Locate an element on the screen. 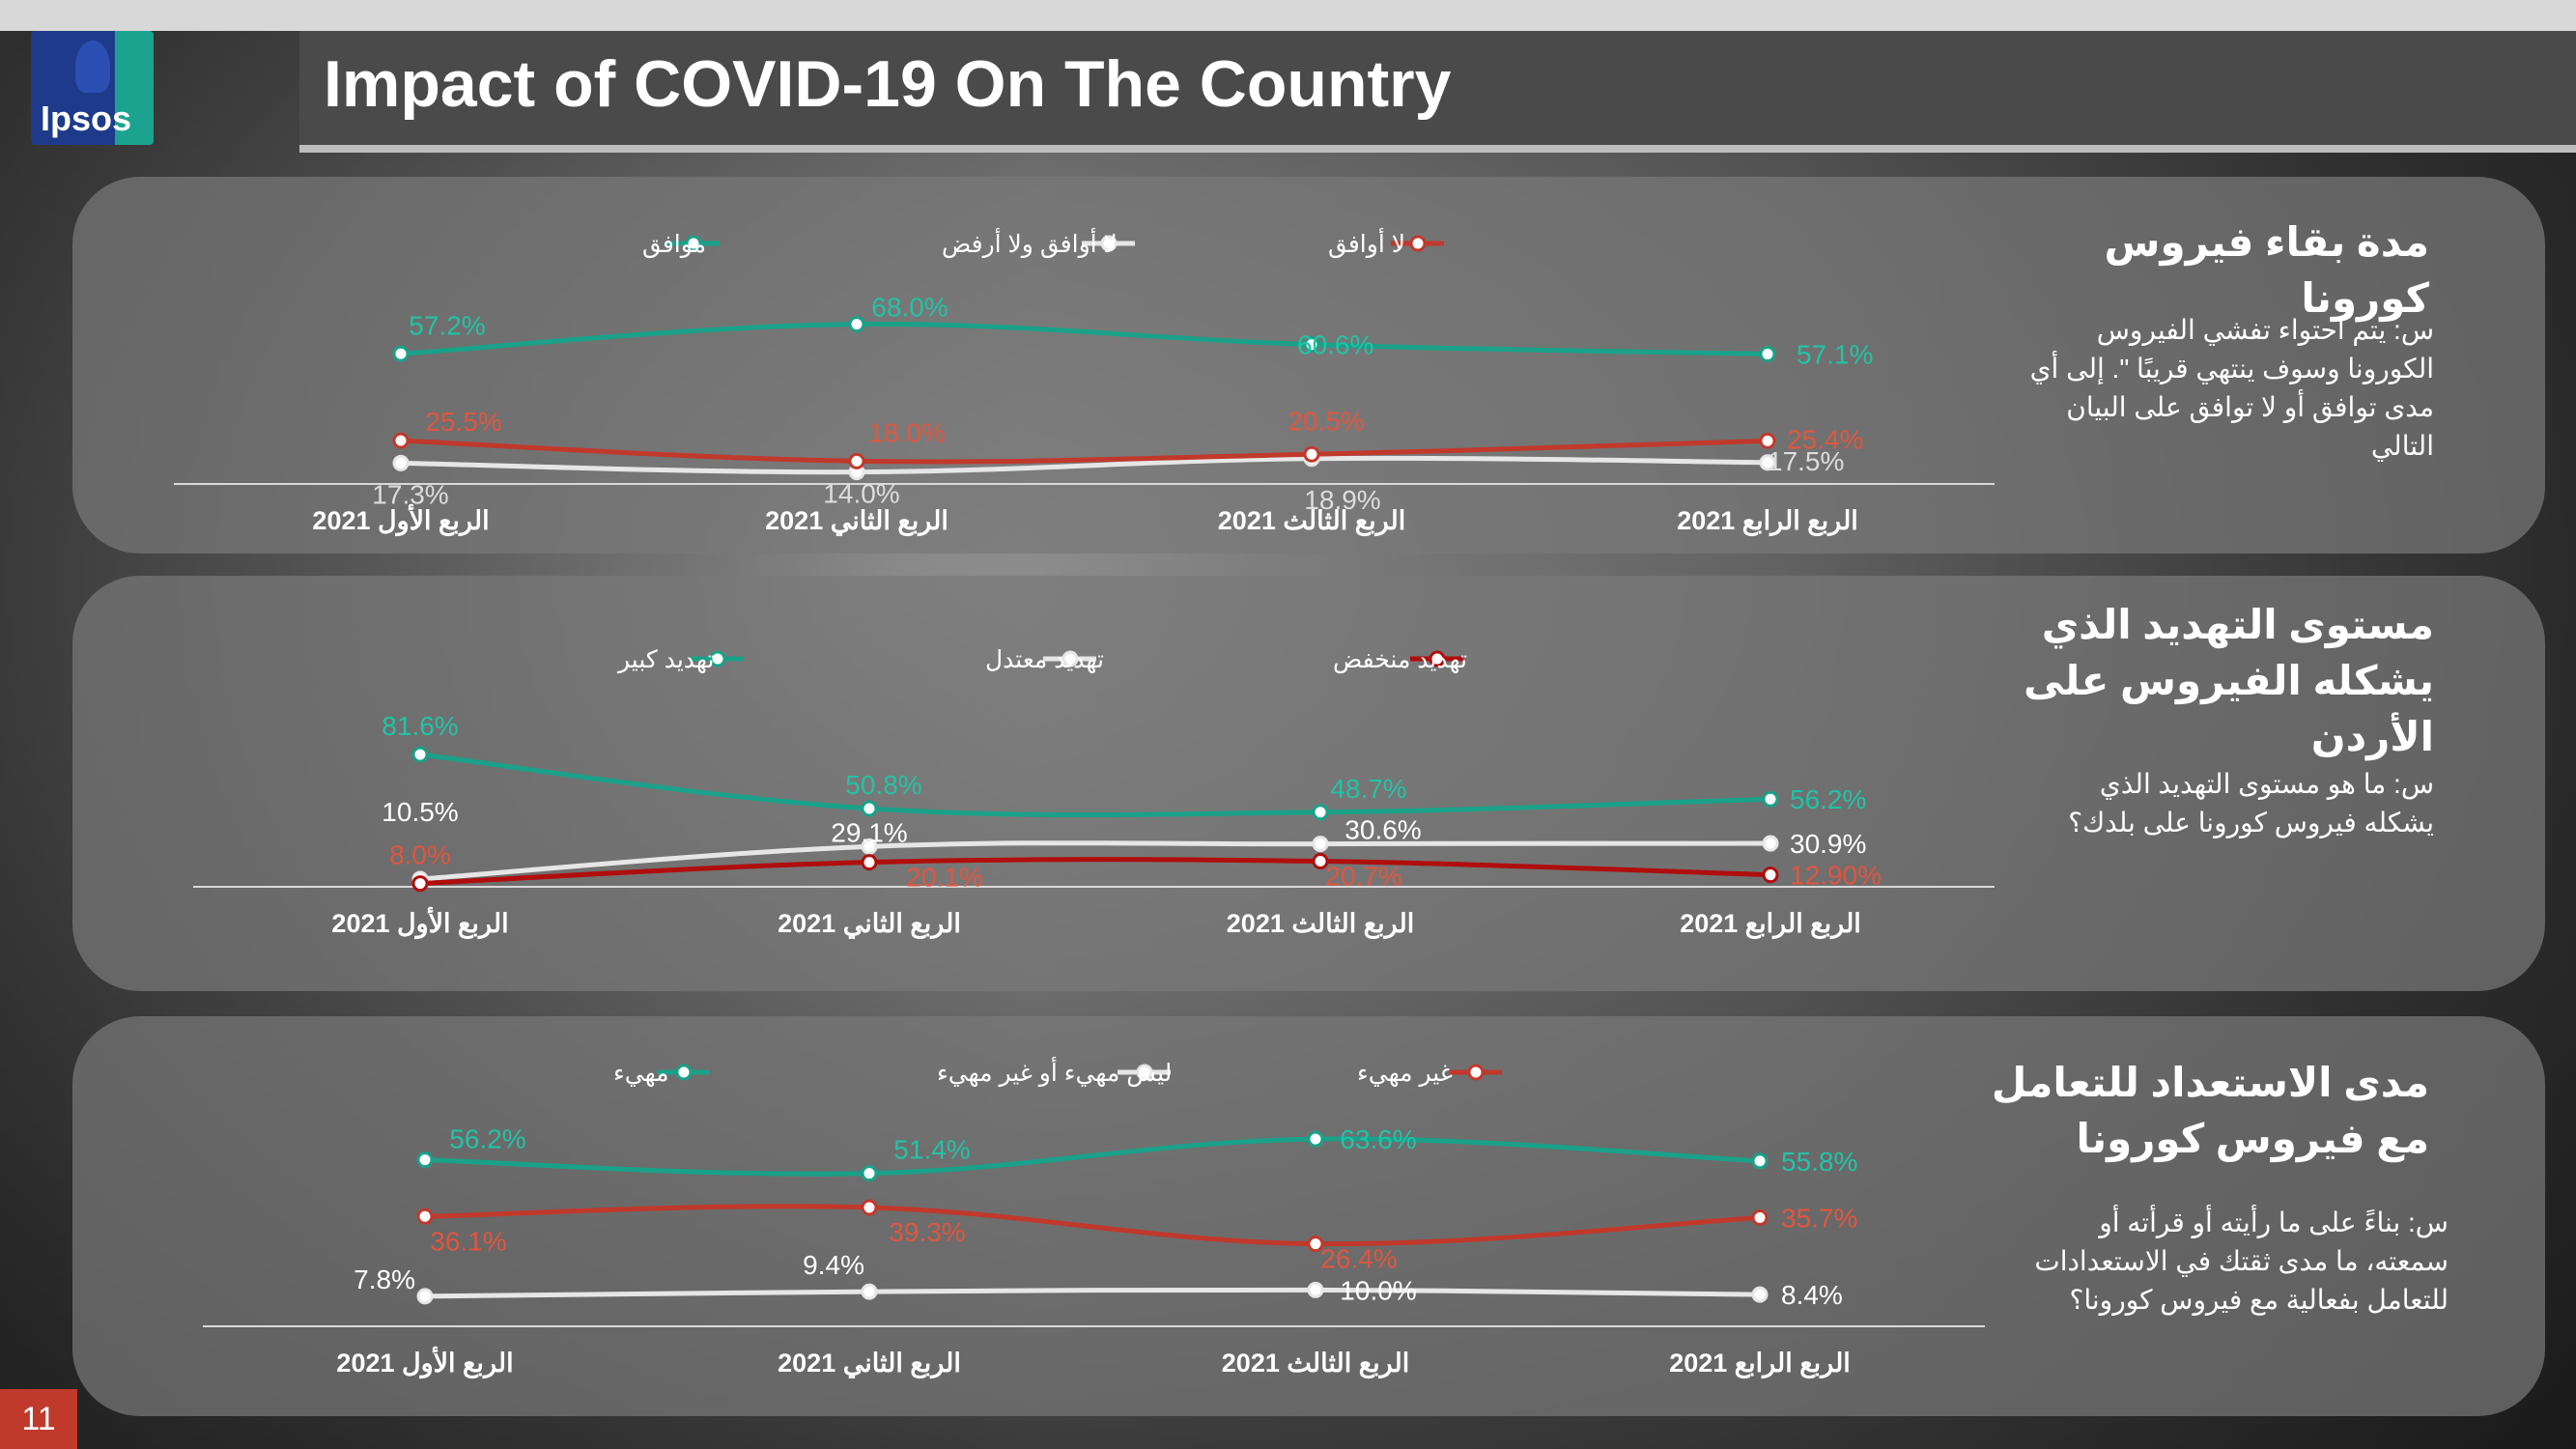  data-label: 63.6% is located at coordinates (1378, 1139).